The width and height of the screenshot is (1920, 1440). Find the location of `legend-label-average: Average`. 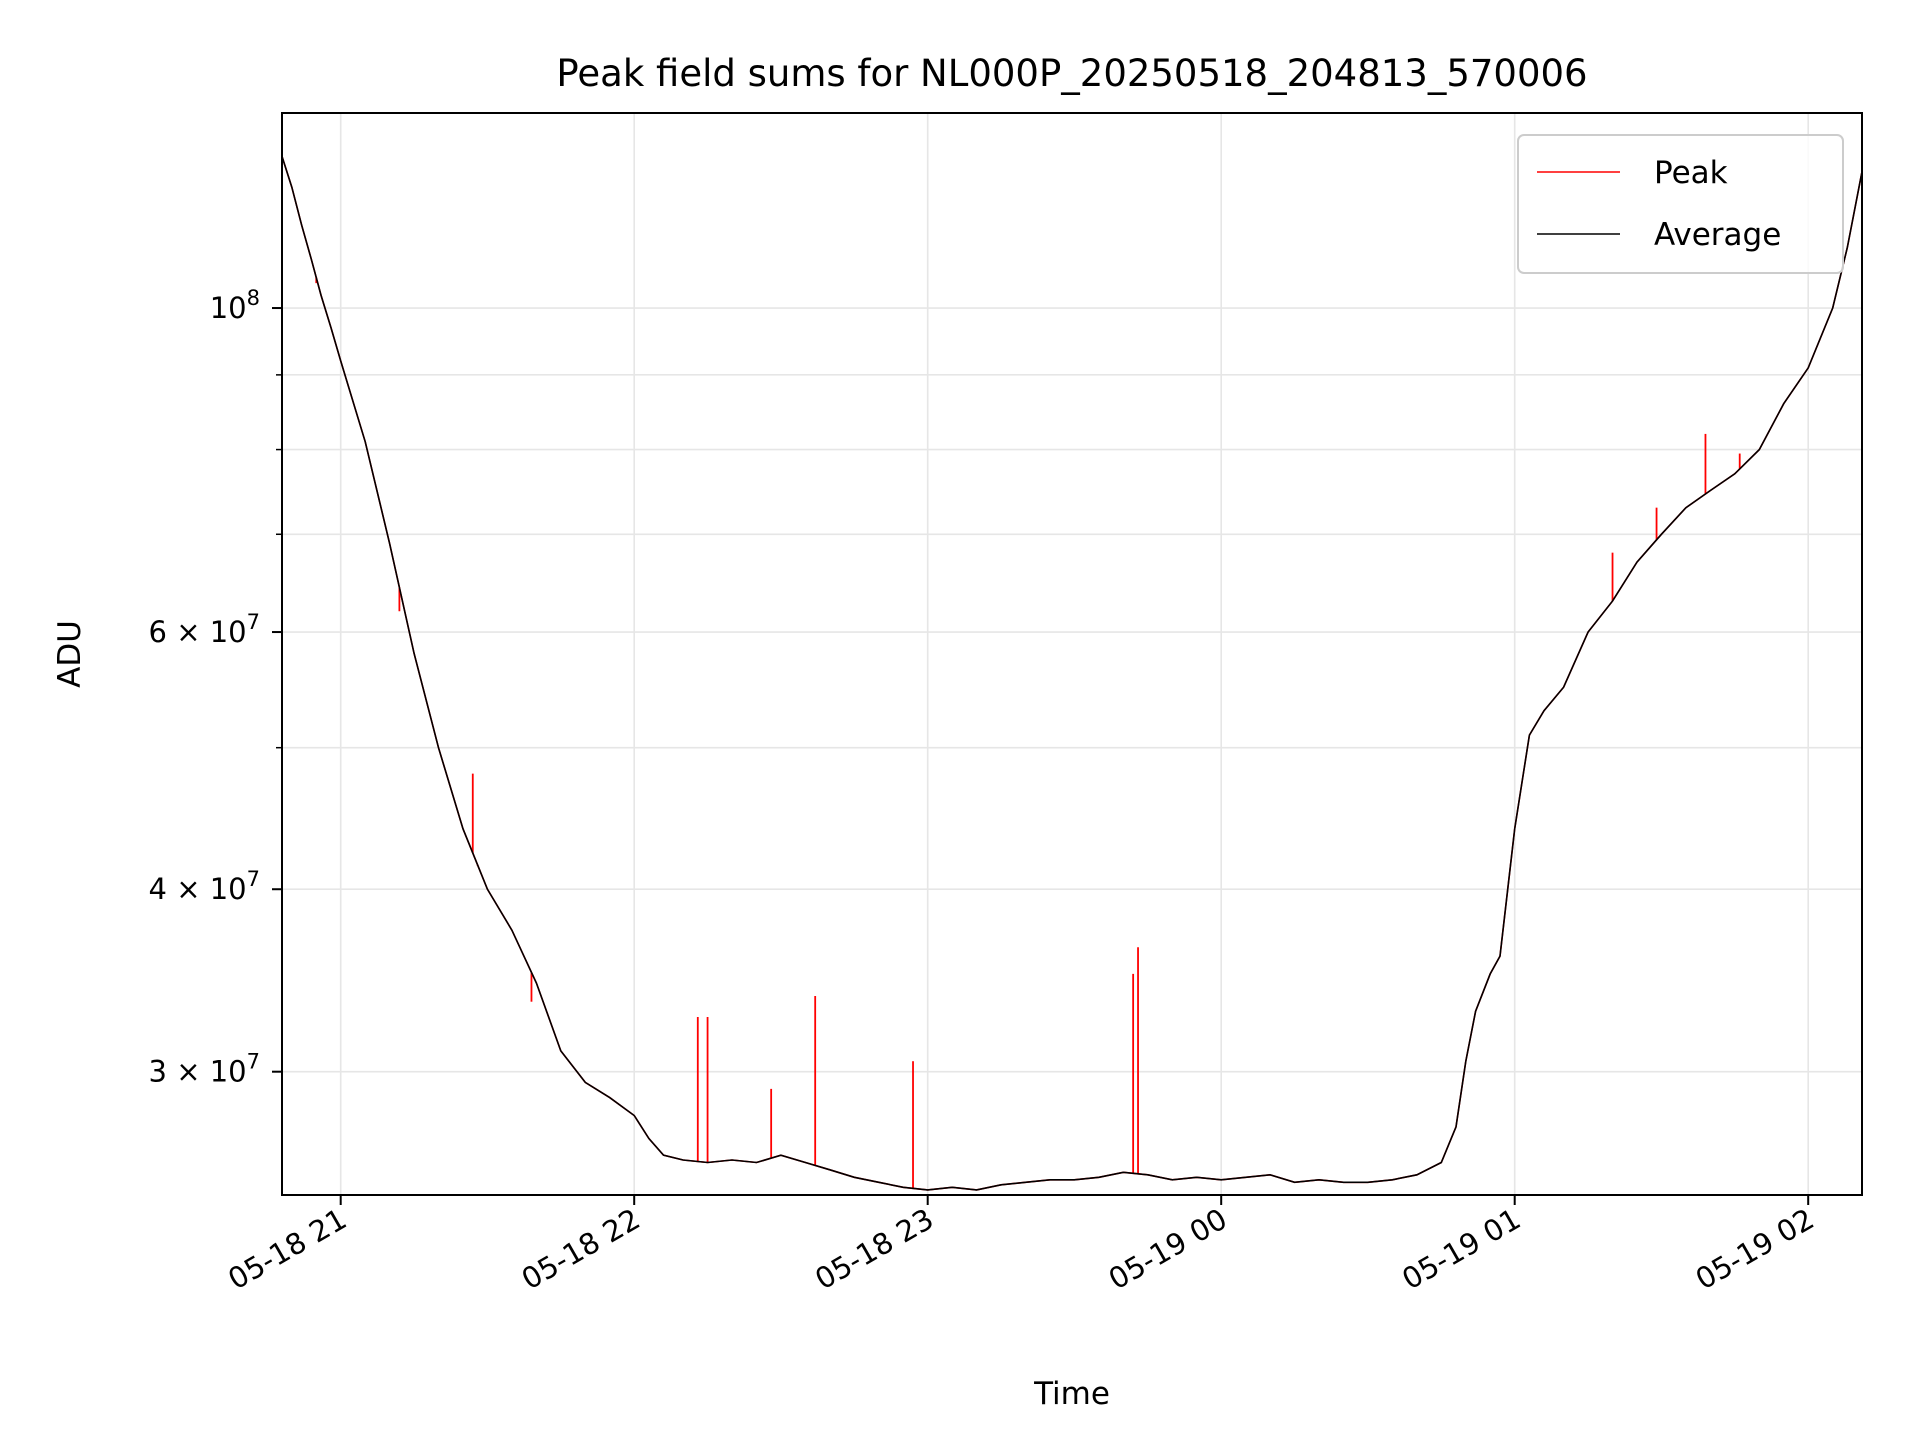

legend-label-average: Average is located at coordinates (1717, 235).